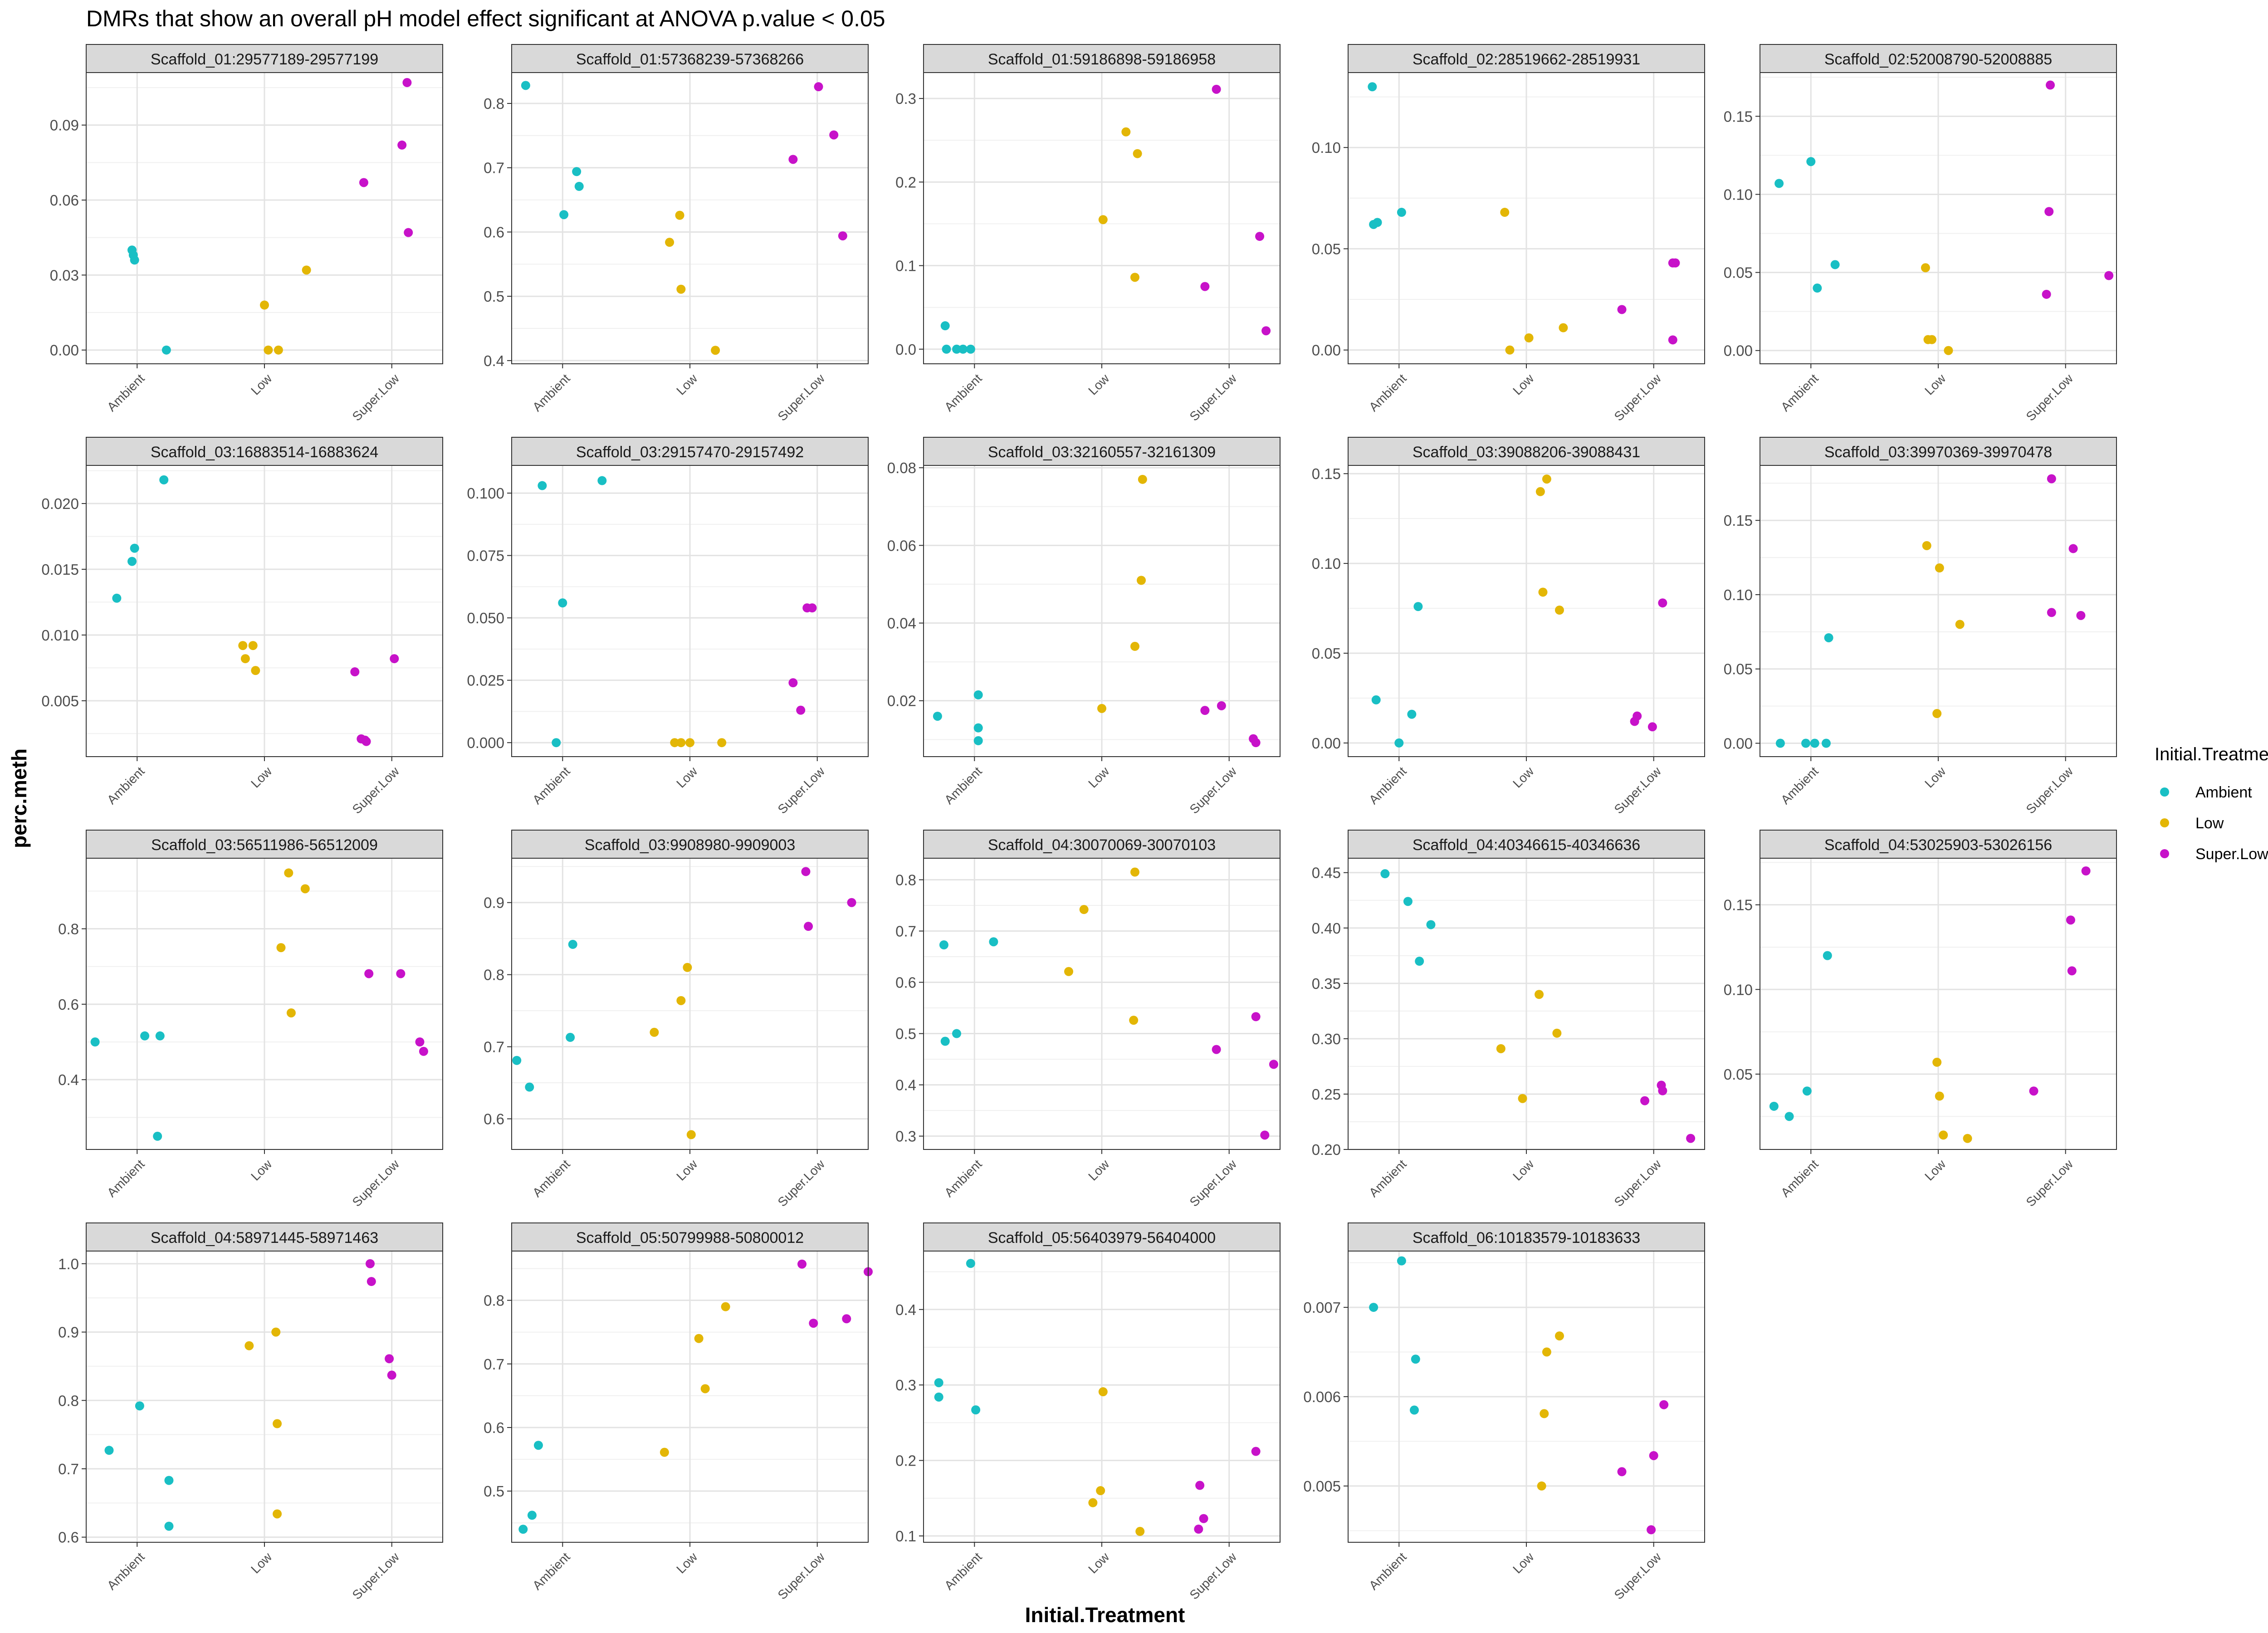 Image resolution: width=2268 pixels, height=1633 pixels. Describe the element at coordinates (1938, 845) in the screenshot. I see `facet-title: Scaffold_04:53025903-53026156` at that location.